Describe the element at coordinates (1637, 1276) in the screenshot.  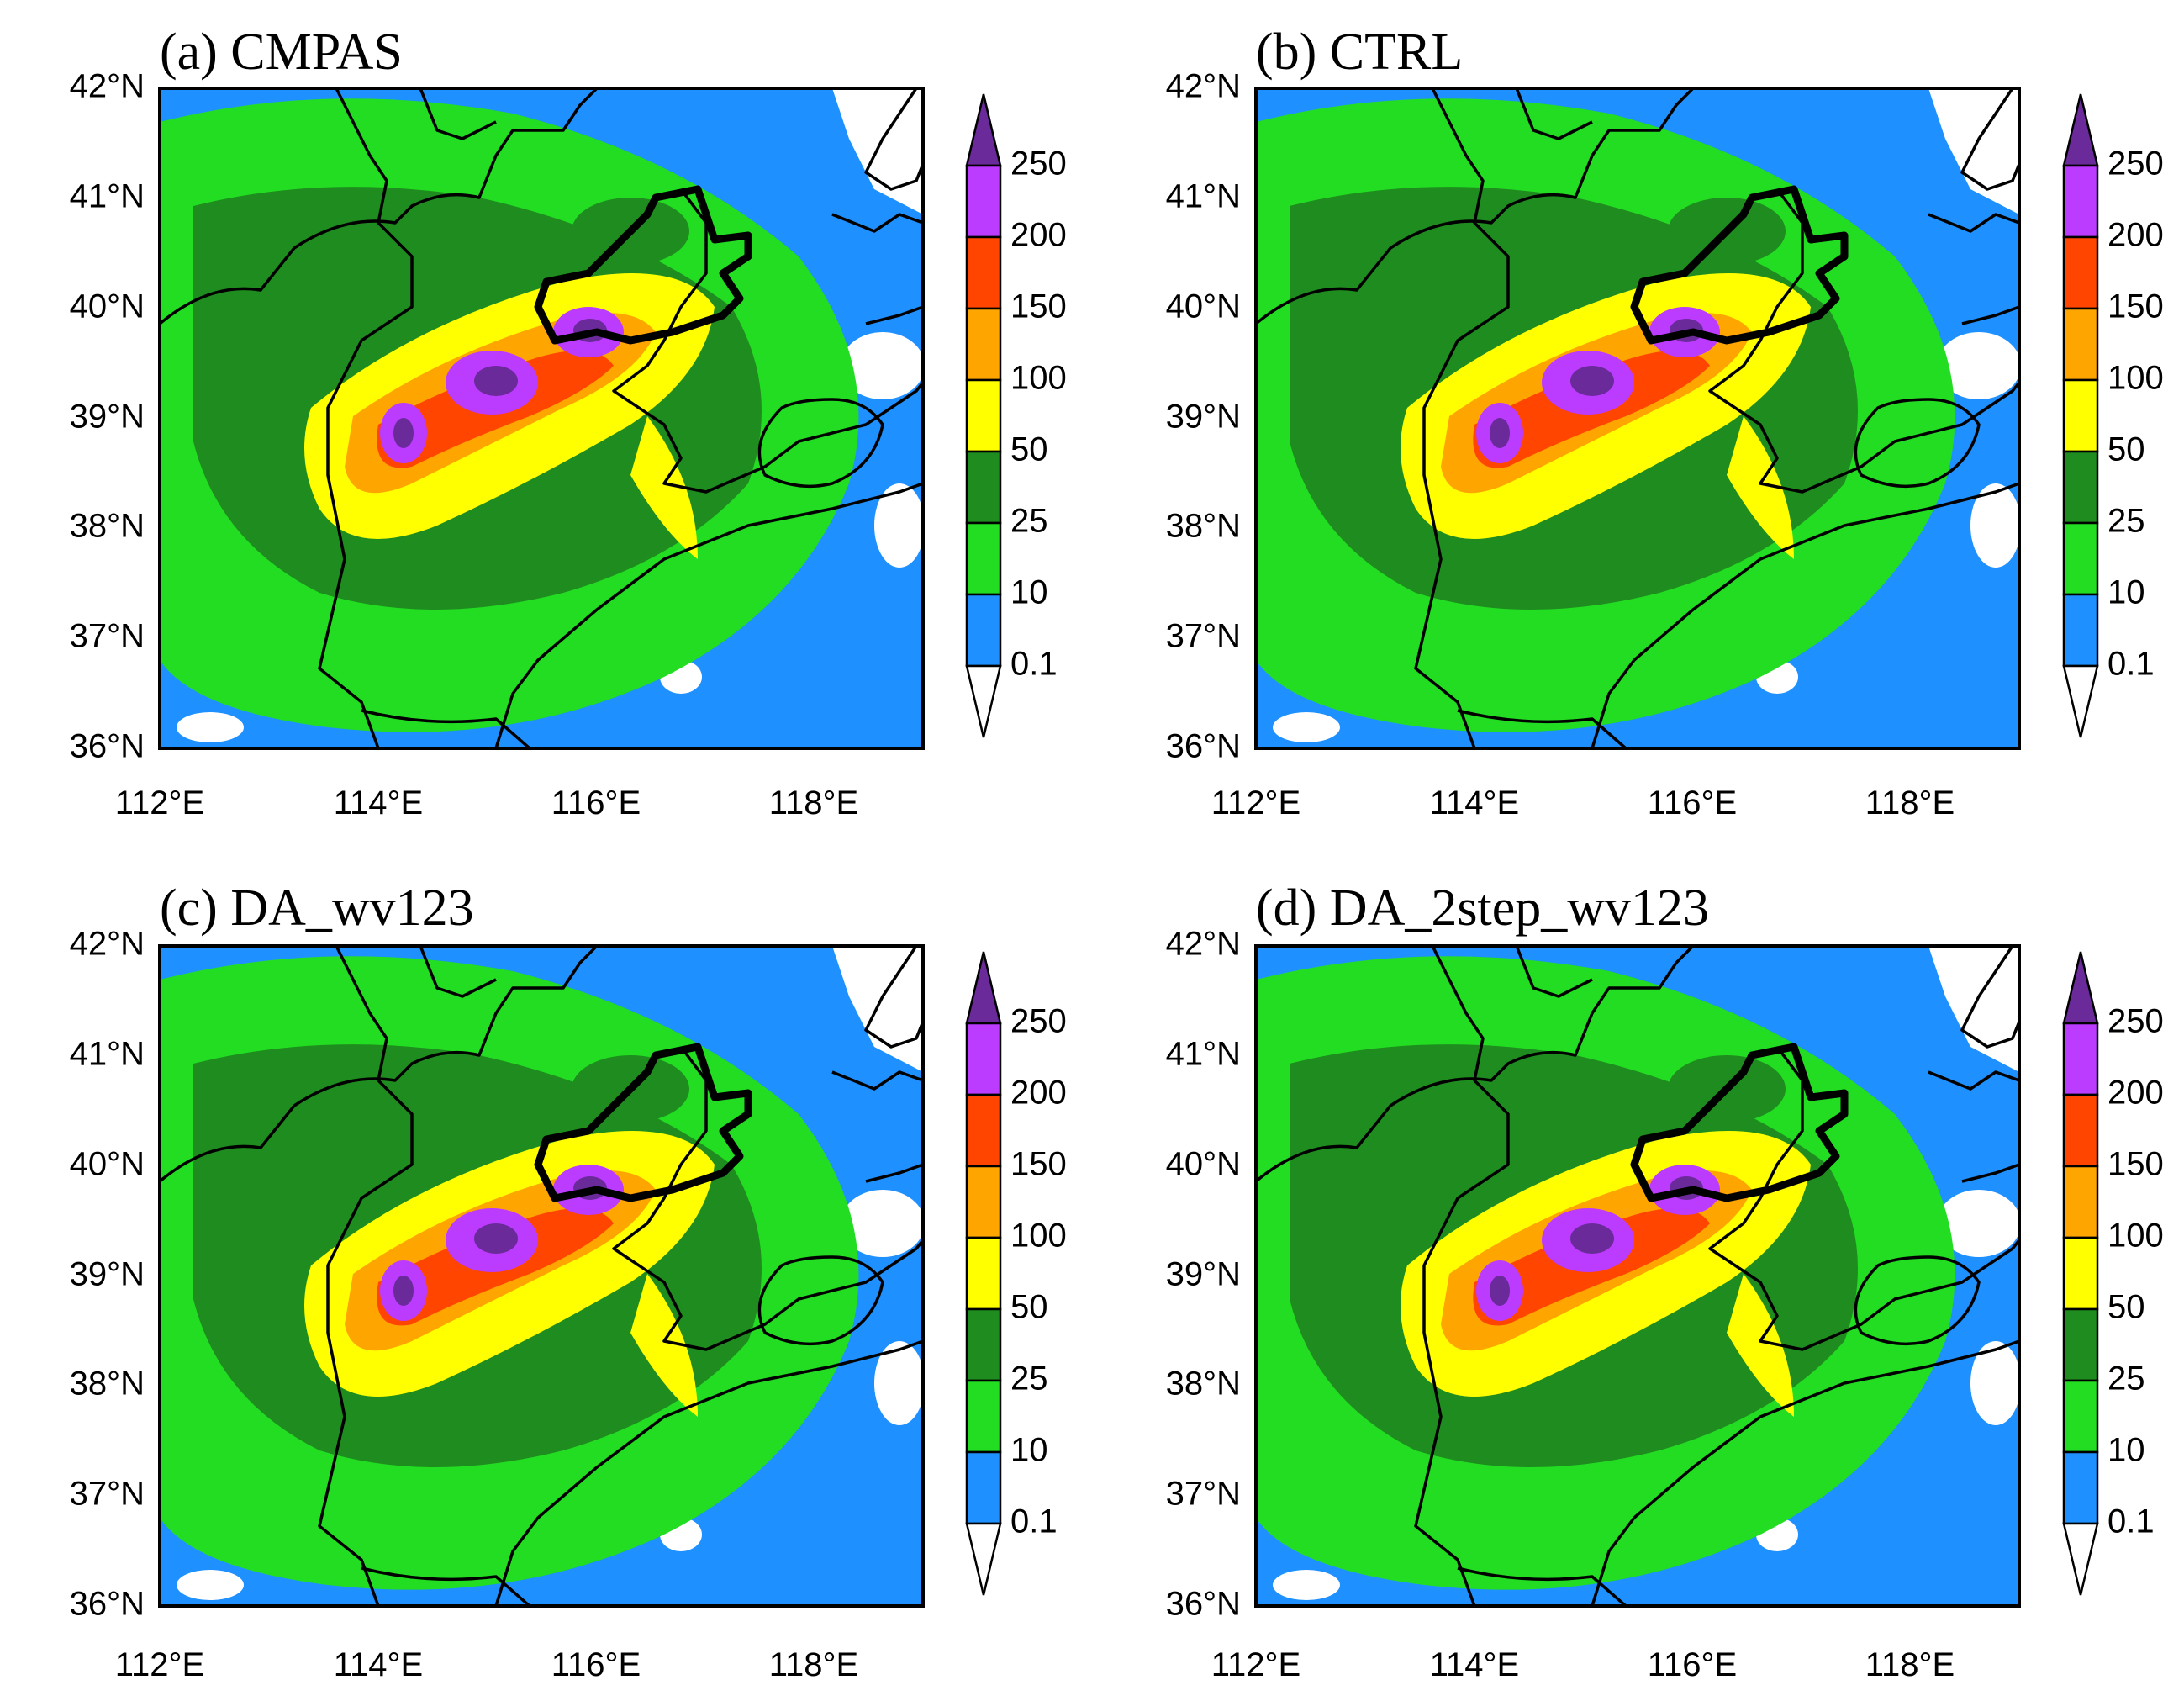
I see `panel-d` at that location.